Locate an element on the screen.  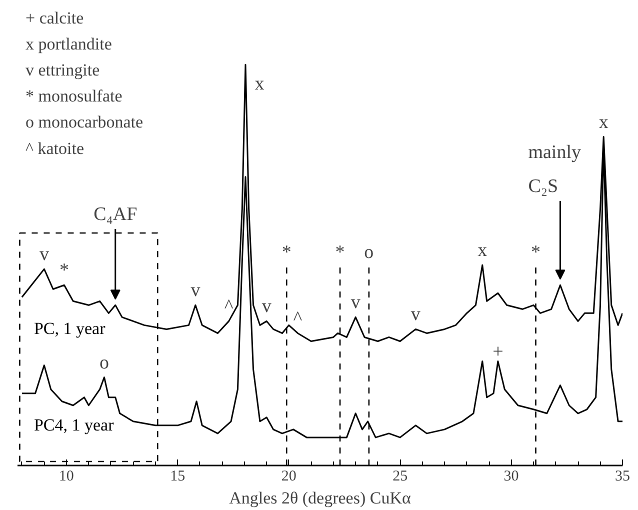
annotation: mainly C₂S is located at coordinates (555, 169).